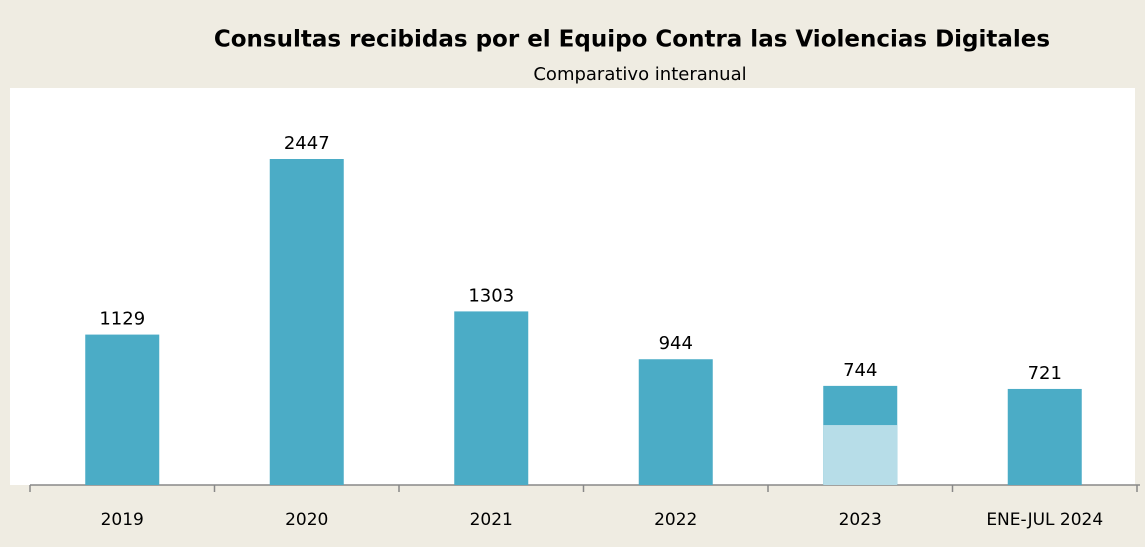 The height and width of the screenshot is (547, 1145). I want to click on data-label: 2447, so click(307, 143).